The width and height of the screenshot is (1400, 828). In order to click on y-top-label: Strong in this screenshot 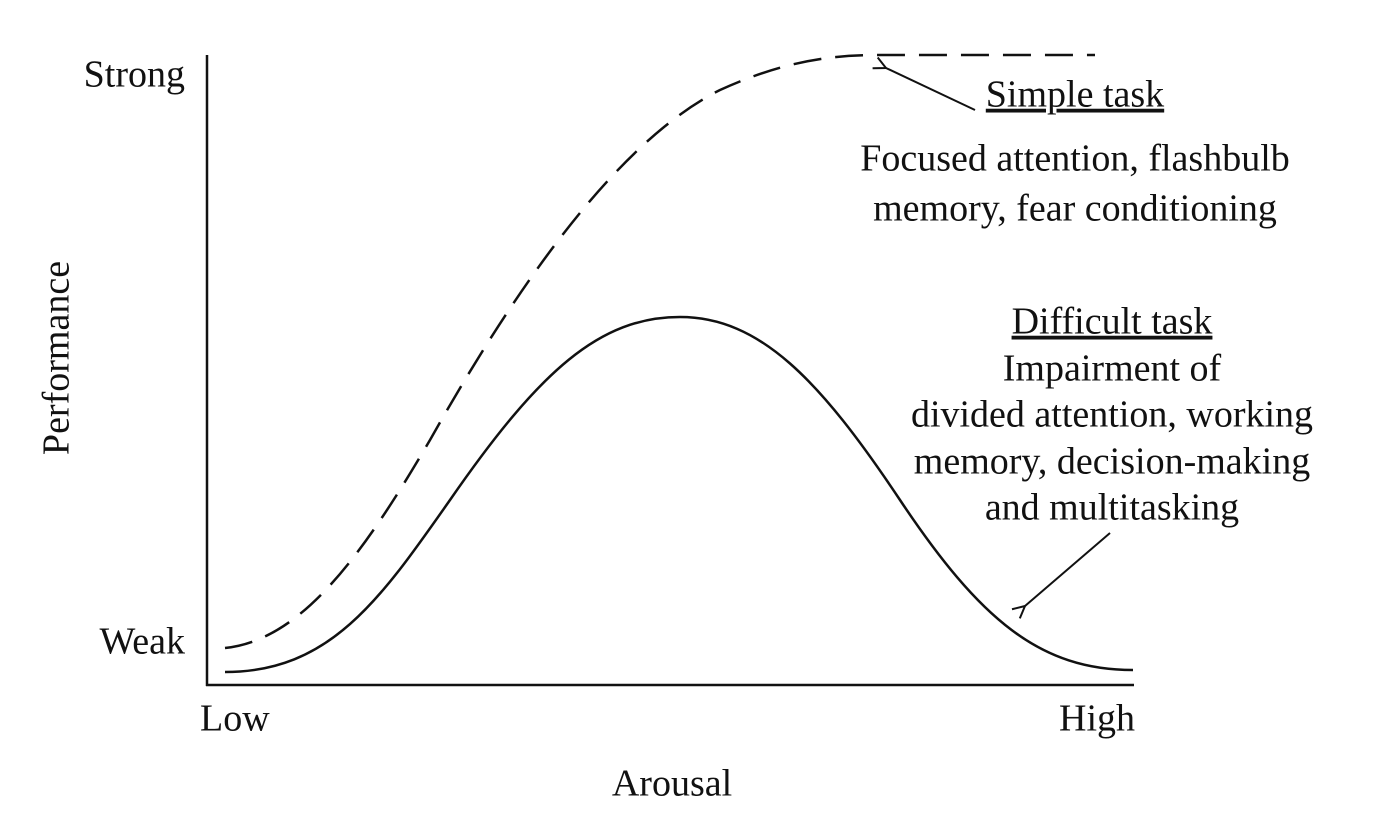, I will do `click(134, 75)`.